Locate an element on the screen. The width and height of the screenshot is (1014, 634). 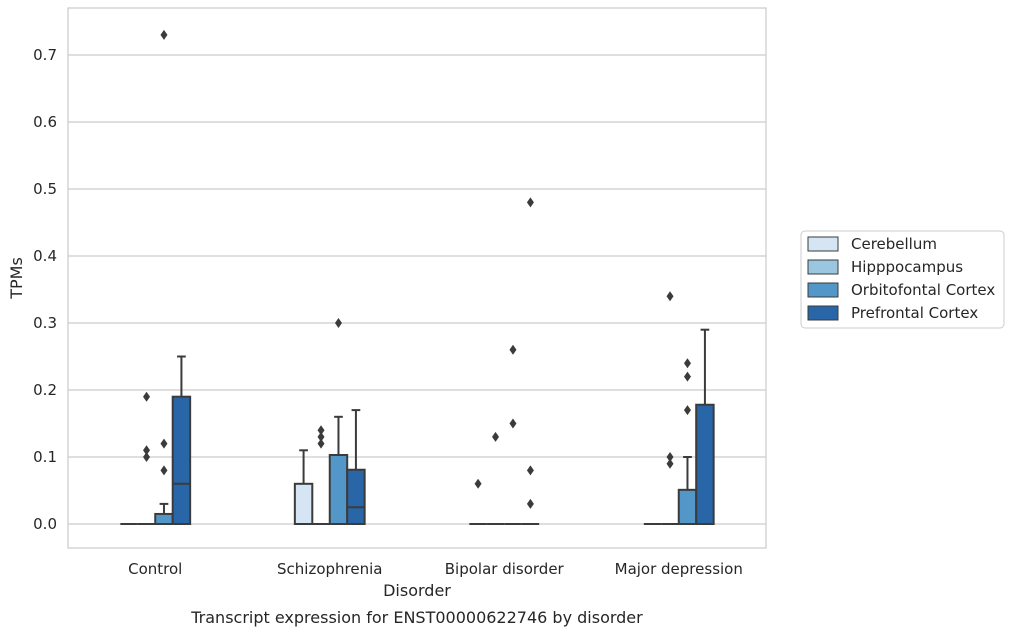
legend-label: Hipppocampus is located at coordinates (907, 267).